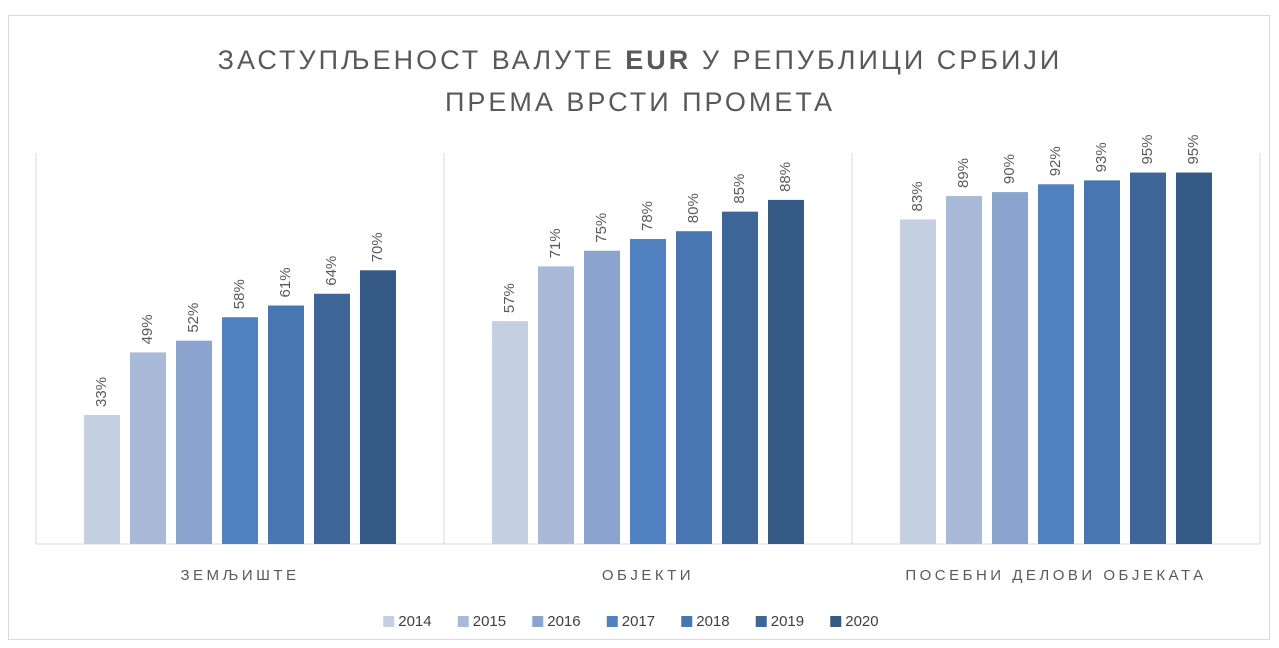 This screenshot has width=1279, height=648. What do you see at coordinates (963, 173) in the screenshot?
I see `data-label: 89%` at bounding box center [963, 173].